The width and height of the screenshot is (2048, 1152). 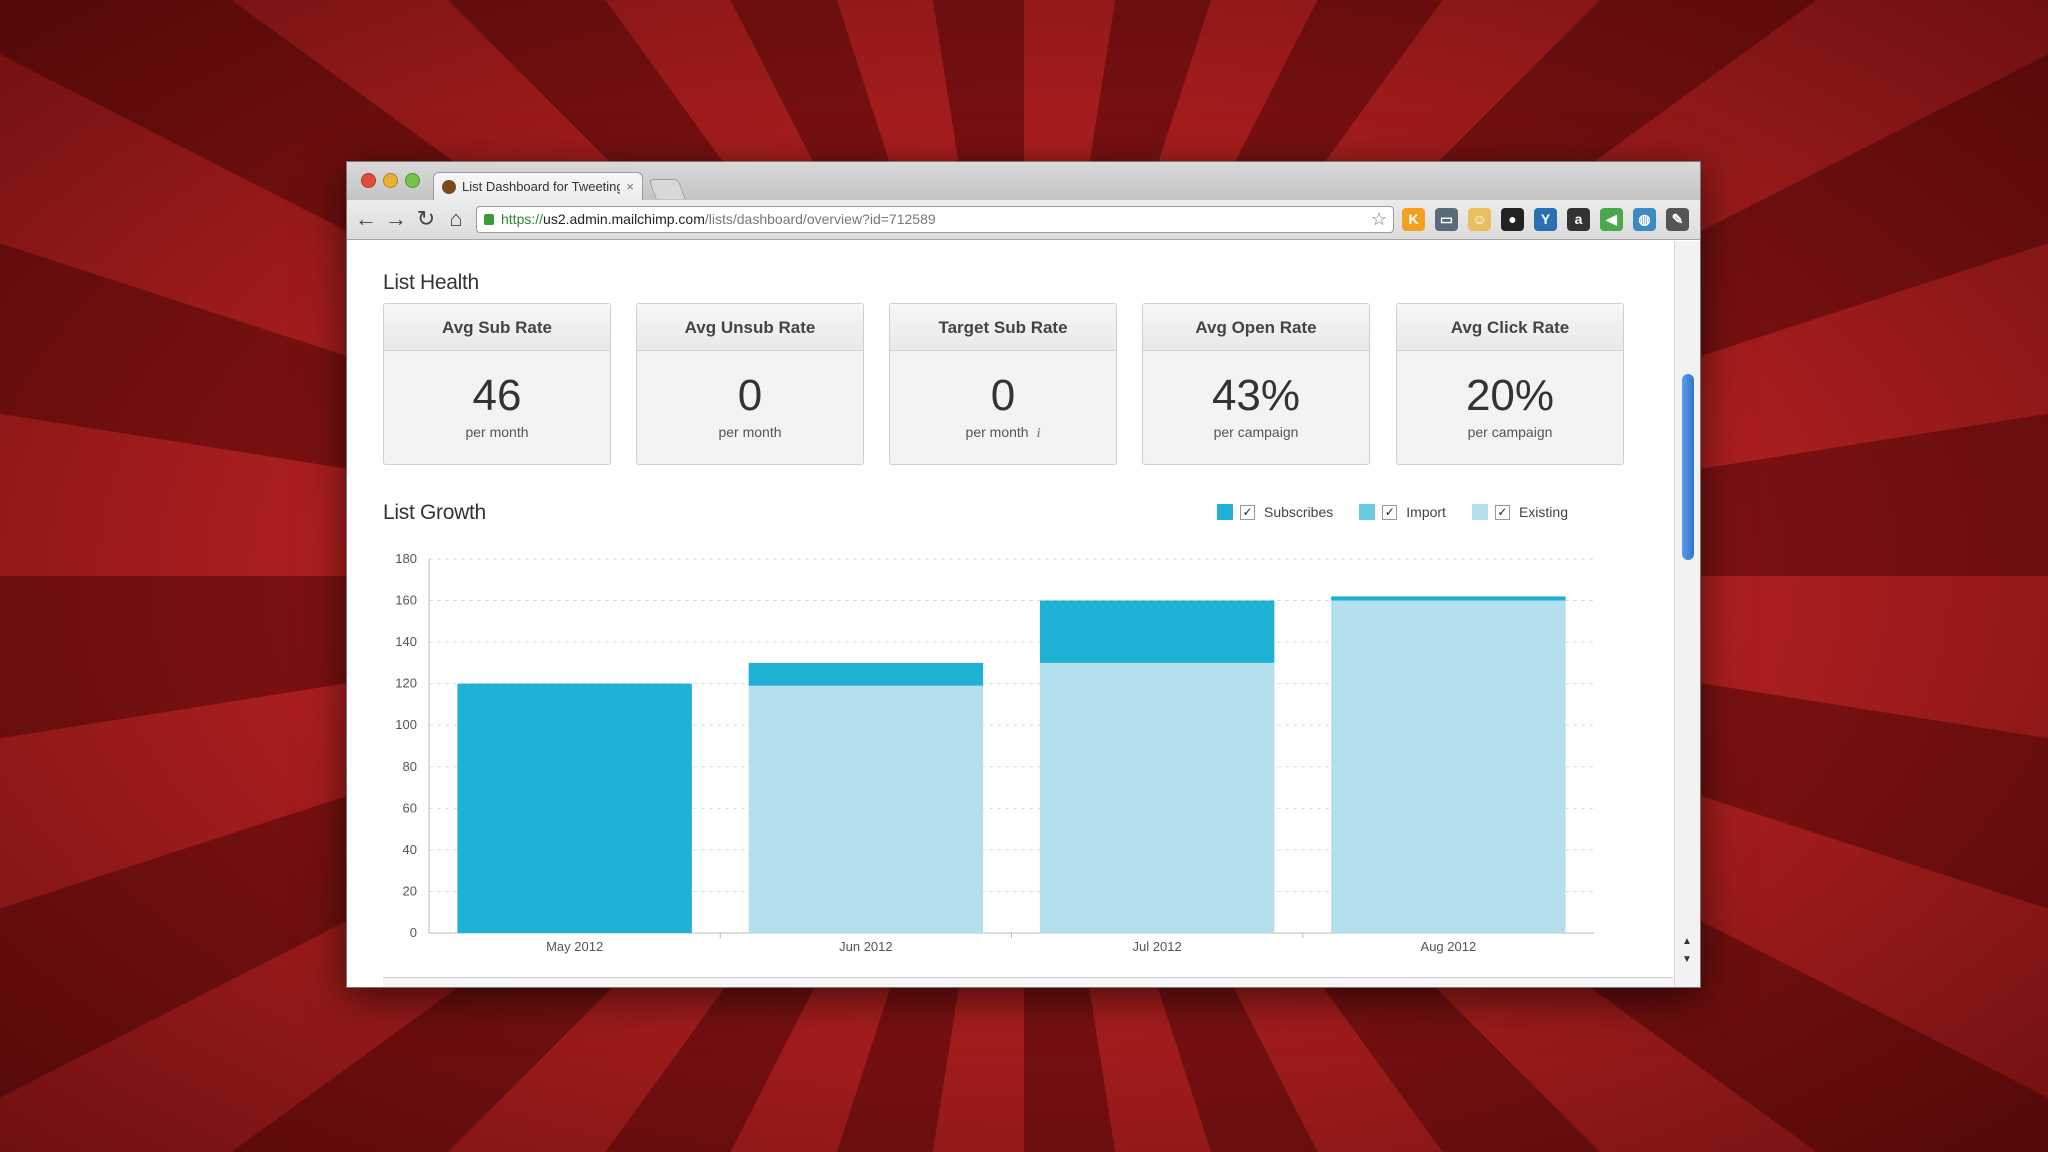 I want to click on tab-bar: List Dashboard for Tweeting ×, so click(x=1023, y=181).